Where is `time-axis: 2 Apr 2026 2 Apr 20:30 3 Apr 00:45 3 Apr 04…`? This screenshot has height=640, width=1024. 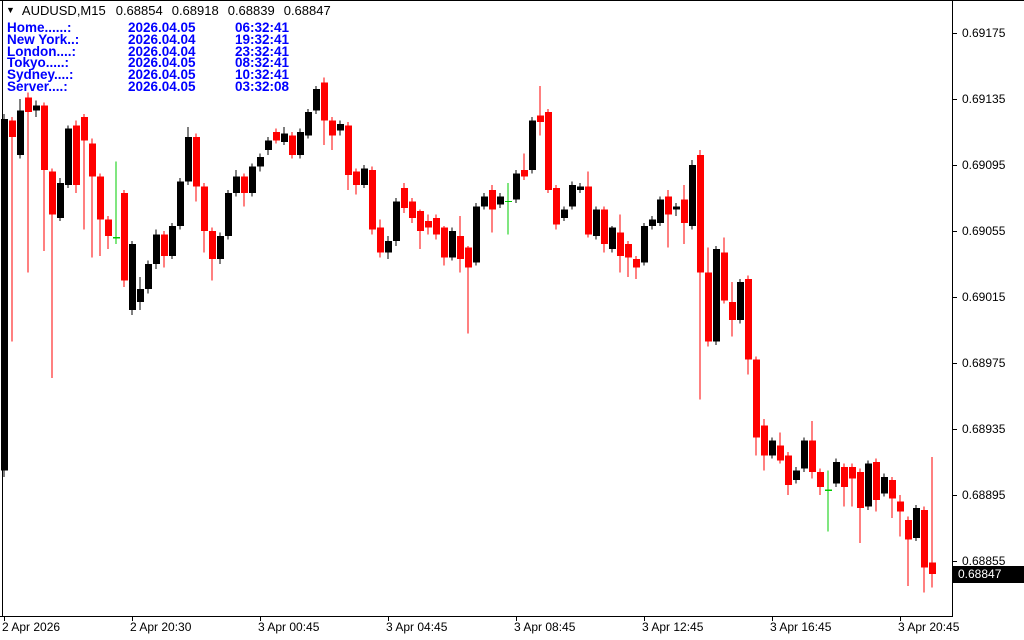
time-axis: 2 Apr 2026 2 Apr 20:30 3 Apr 00:45 3 Apr 04… is located at coordinates (512, 628).